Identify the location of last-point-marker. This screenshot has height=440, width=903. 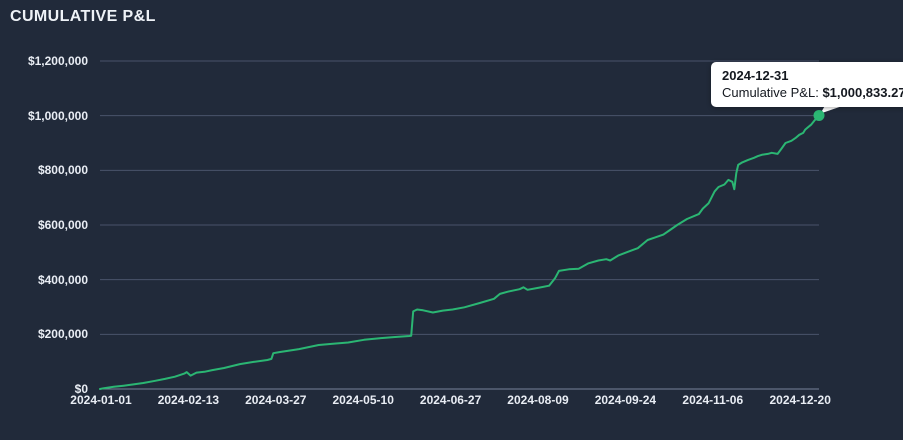
(819, 115).